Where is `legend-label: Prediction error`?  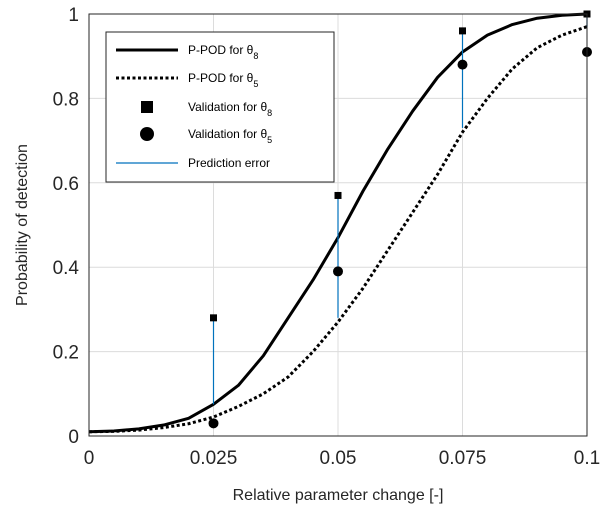
legend-label: Prediction error is located at coordinates (229, 163).